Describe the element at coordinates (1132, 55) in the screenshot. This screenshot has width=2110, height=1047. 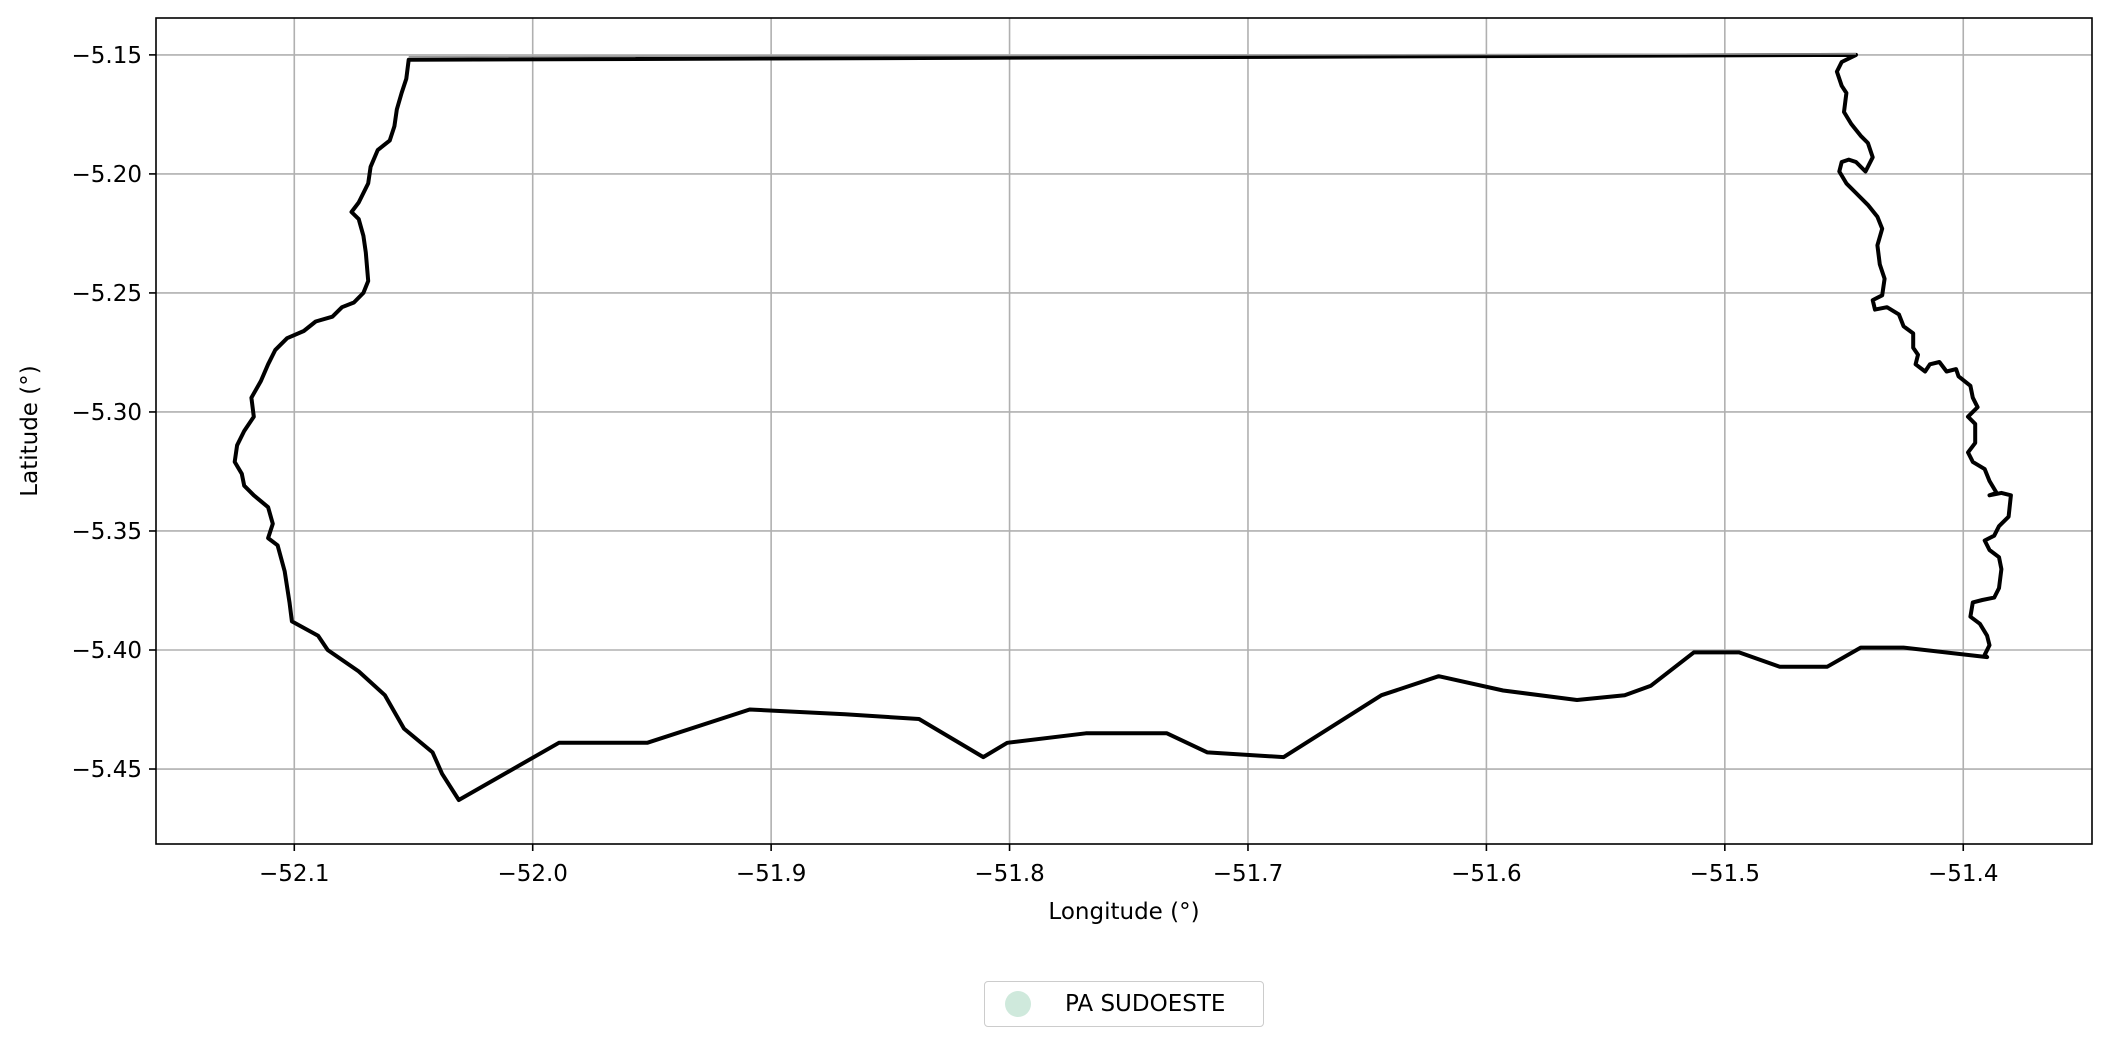
I see `boundary-top-highlight` at that location.